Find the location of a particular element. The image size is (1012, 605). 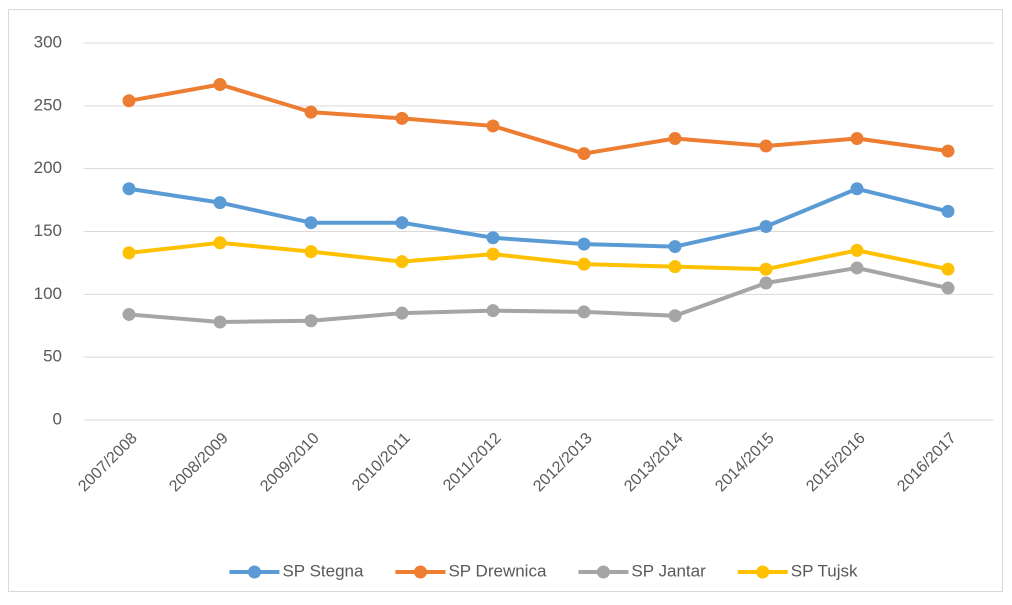

y-tick-label: 200 is located at coordinates (48, 167).